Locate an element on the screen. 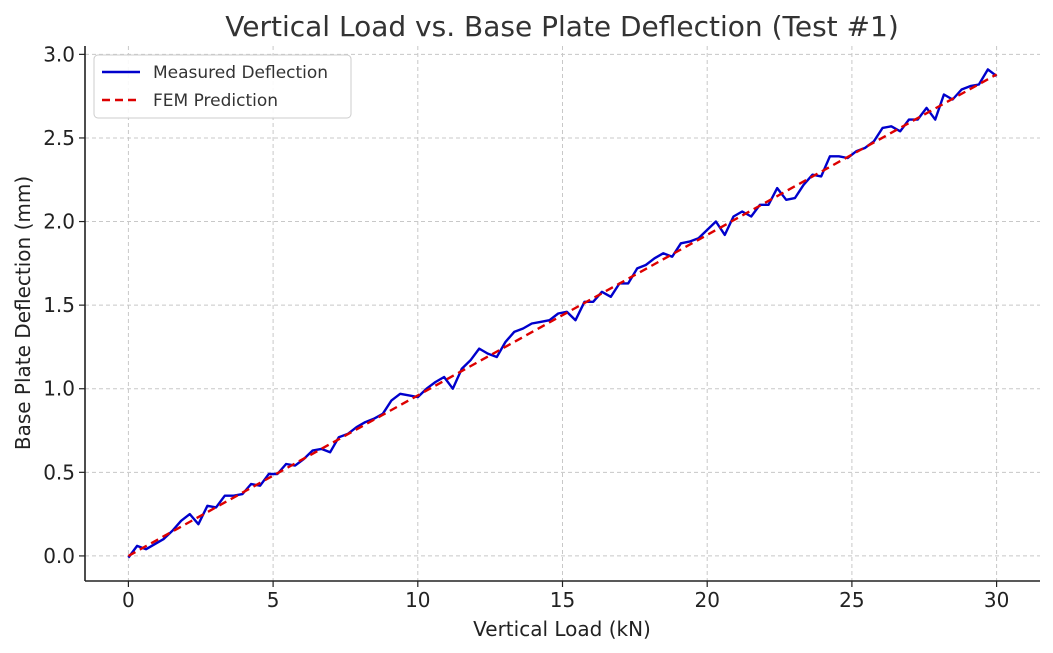 The width and height of the screenshot is (1053, 653). x-ticks: 0 5 10 15 20 25 30 is located at coordinates (565, 596).